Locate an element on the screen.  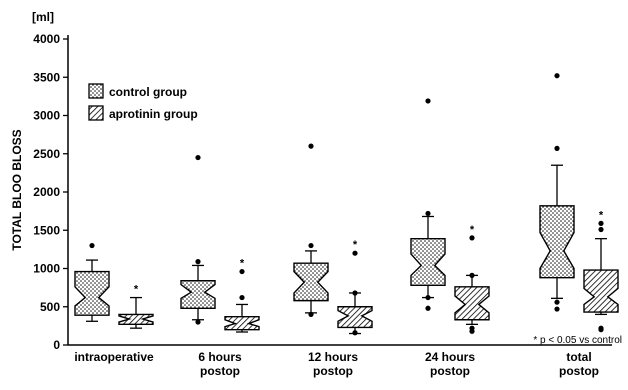
y-tick-label: 2500 is located at coordinates (46, 154).